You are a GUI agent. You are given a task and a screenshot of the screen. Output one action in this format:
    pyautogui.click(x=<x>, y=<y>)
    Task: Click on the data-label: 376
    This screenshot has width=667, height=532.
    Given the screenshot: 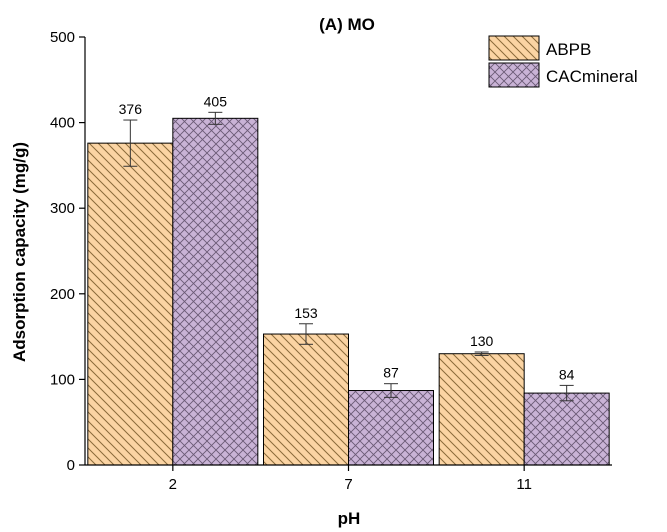 What is the action you would take?
    pyautogui.click(x=131, y=109)
    